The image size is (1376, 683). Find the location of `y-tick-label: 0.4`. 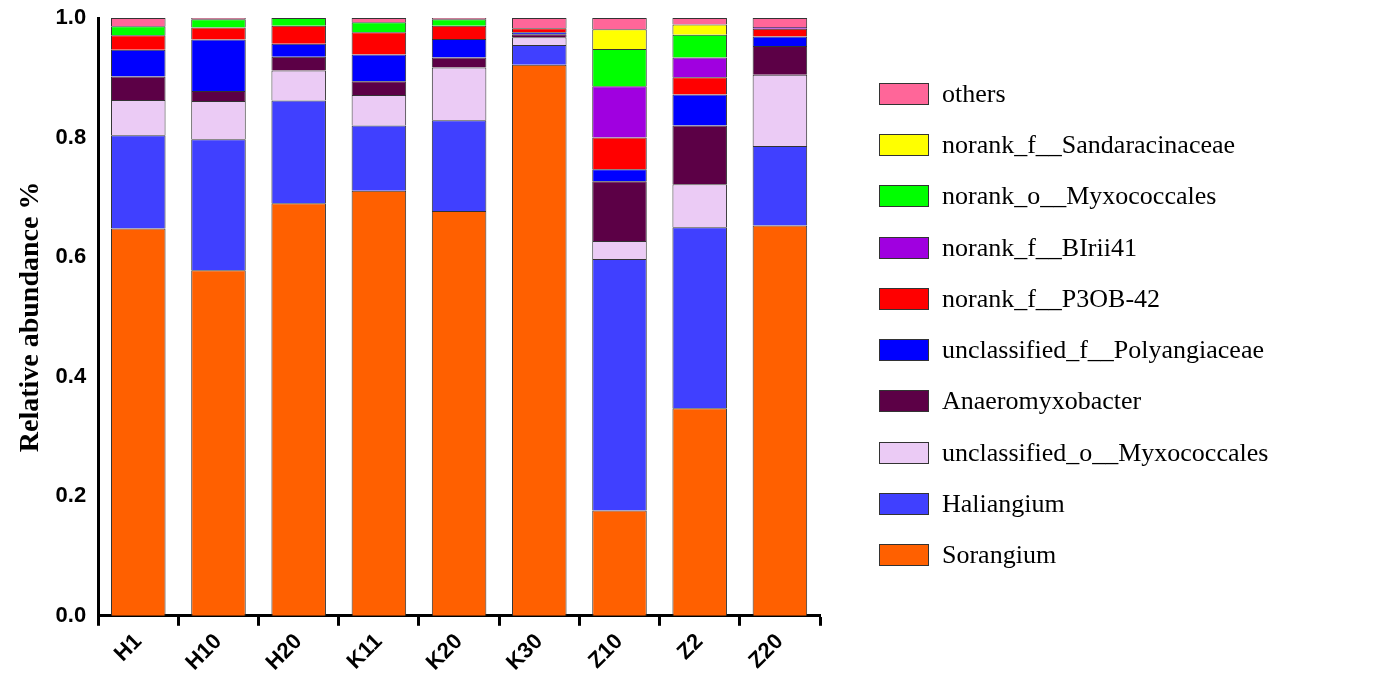

y-tick-label: 0.4 is located at coordinates (71, 375).